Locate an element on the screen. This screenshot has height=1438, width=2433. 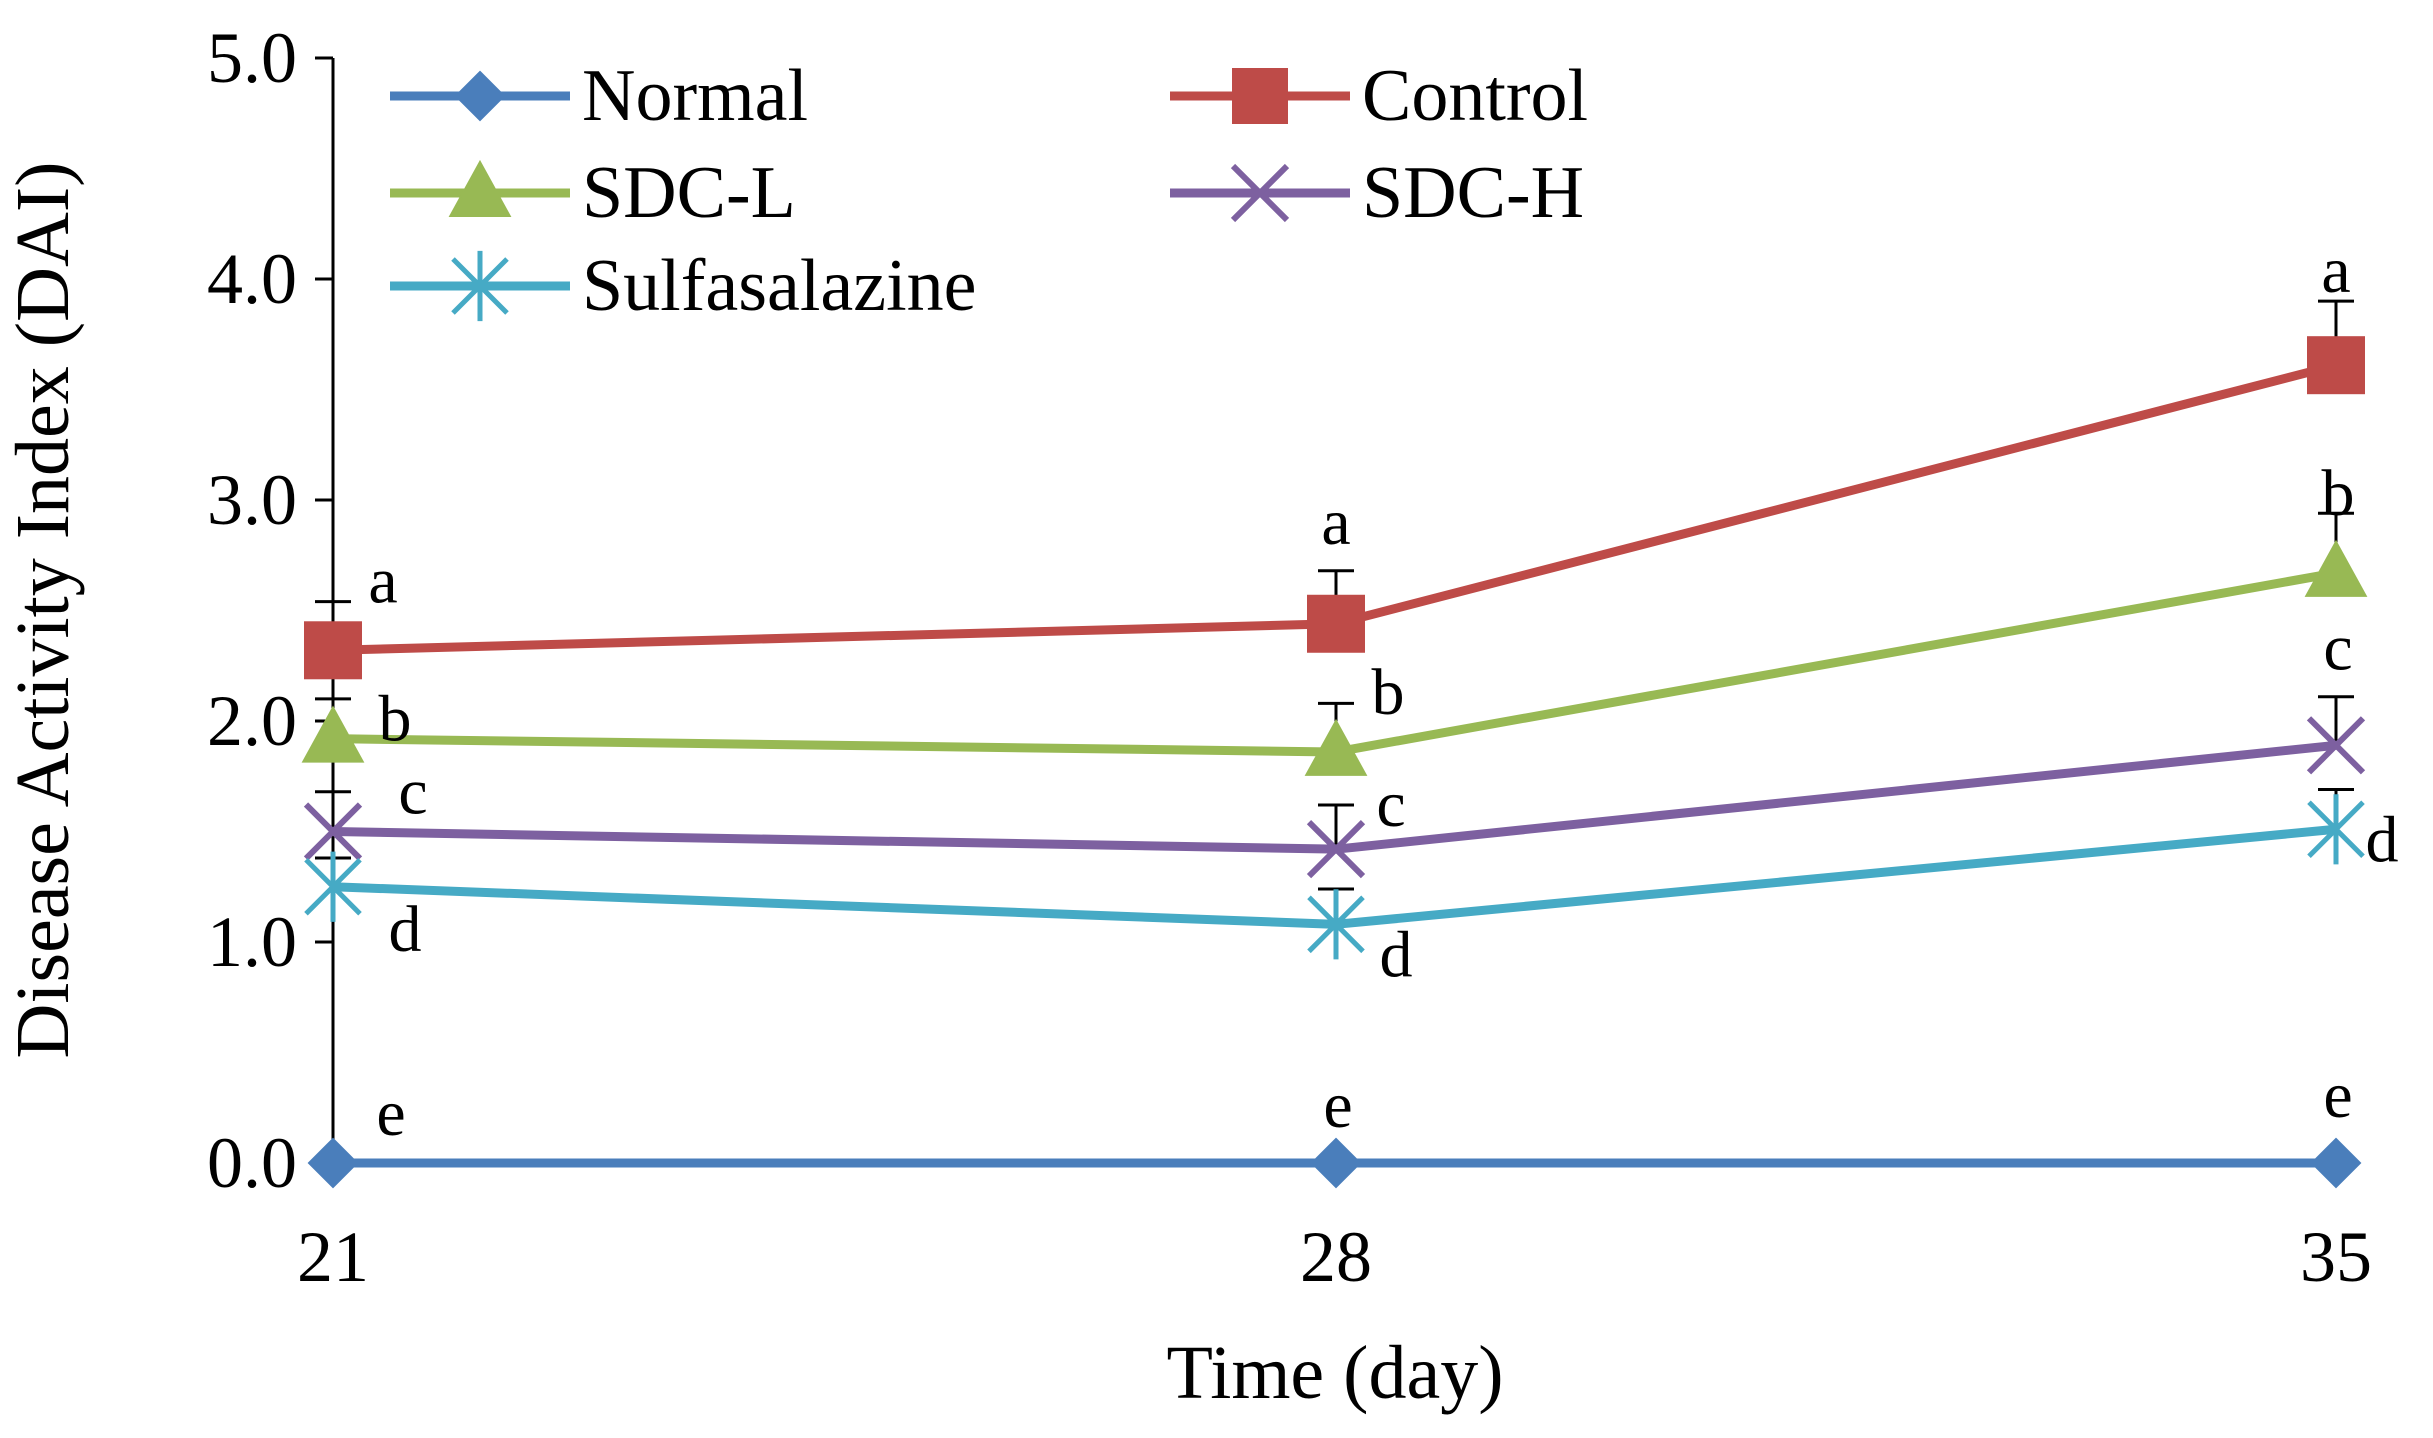
y-ticks: 0.0 1.0 2.0 3.0 4.0 5.0 is located at coordinates (270, 610).